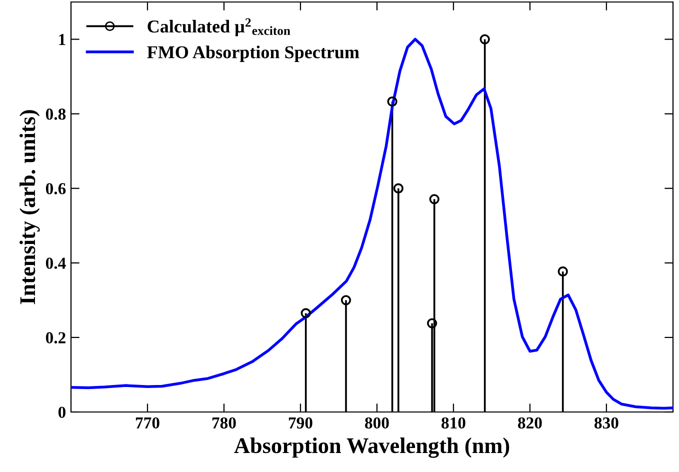 The height and width of the screenshot is (472, 679). What do you see at coordinates (56, 188) in the screenshot?
I see `y-tick-label: 0.6` at bounding box center [56, 188].